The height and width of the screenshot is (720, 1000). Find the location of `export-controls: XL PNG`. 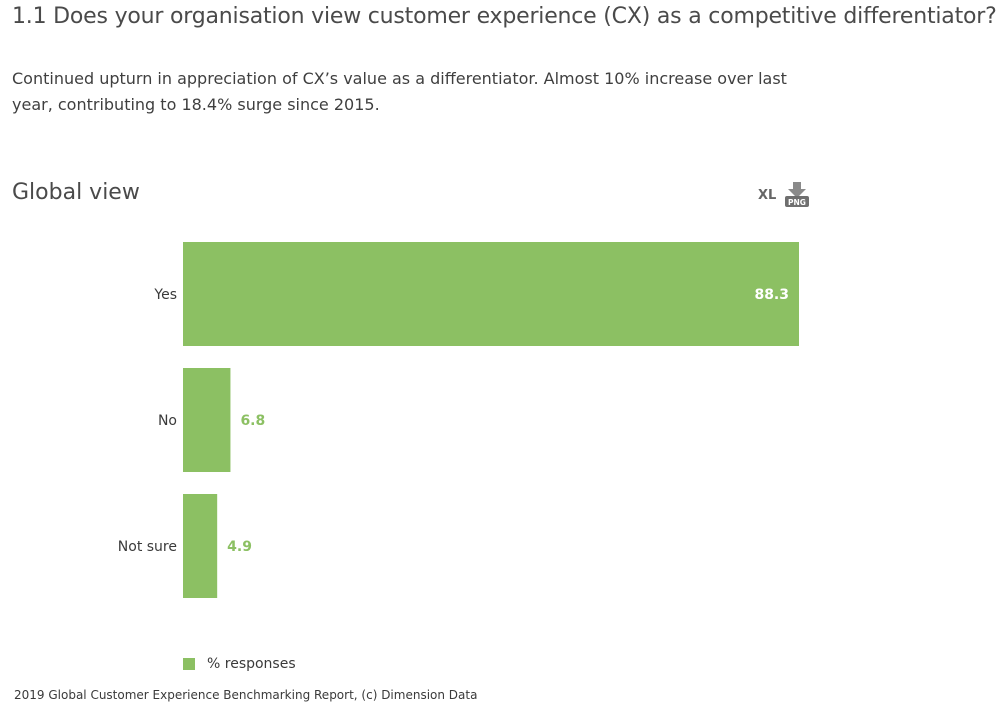

export-controls: XL PNG is located at coordinates (784, 195).